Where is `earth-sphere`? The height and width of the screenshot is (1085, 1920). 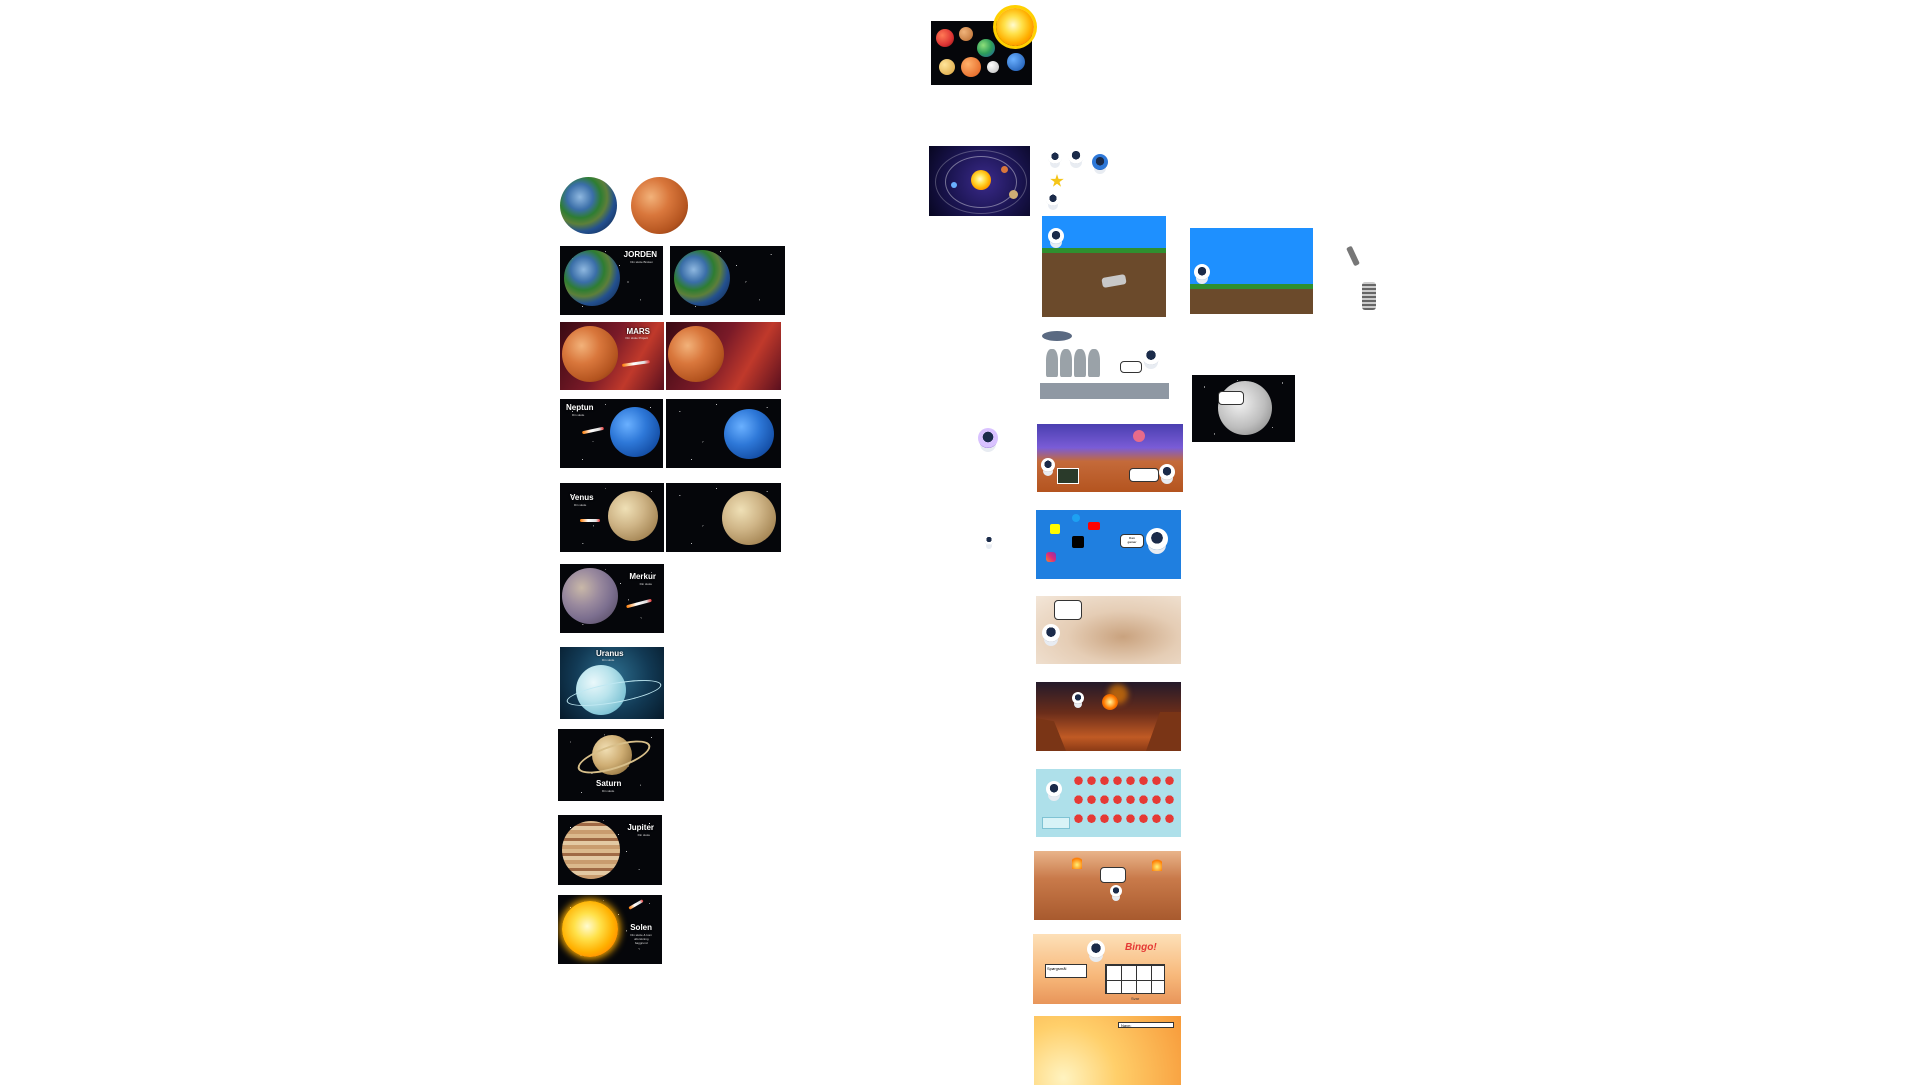
earth-sphere is located at coordinates (588, 205).